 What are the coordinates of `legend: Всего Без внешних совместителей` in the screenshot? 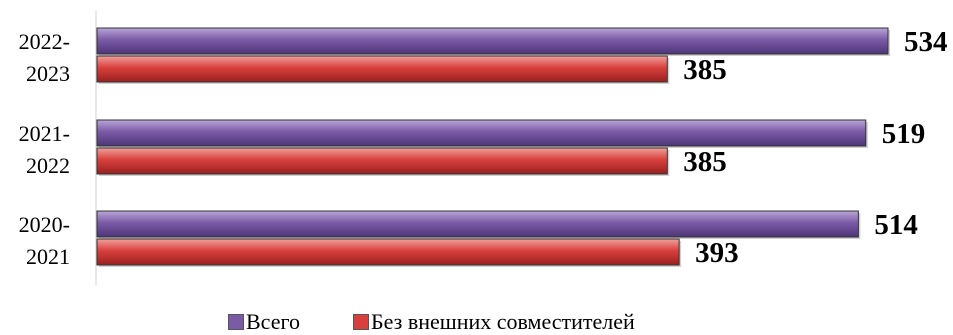 It's located at (476, 321).